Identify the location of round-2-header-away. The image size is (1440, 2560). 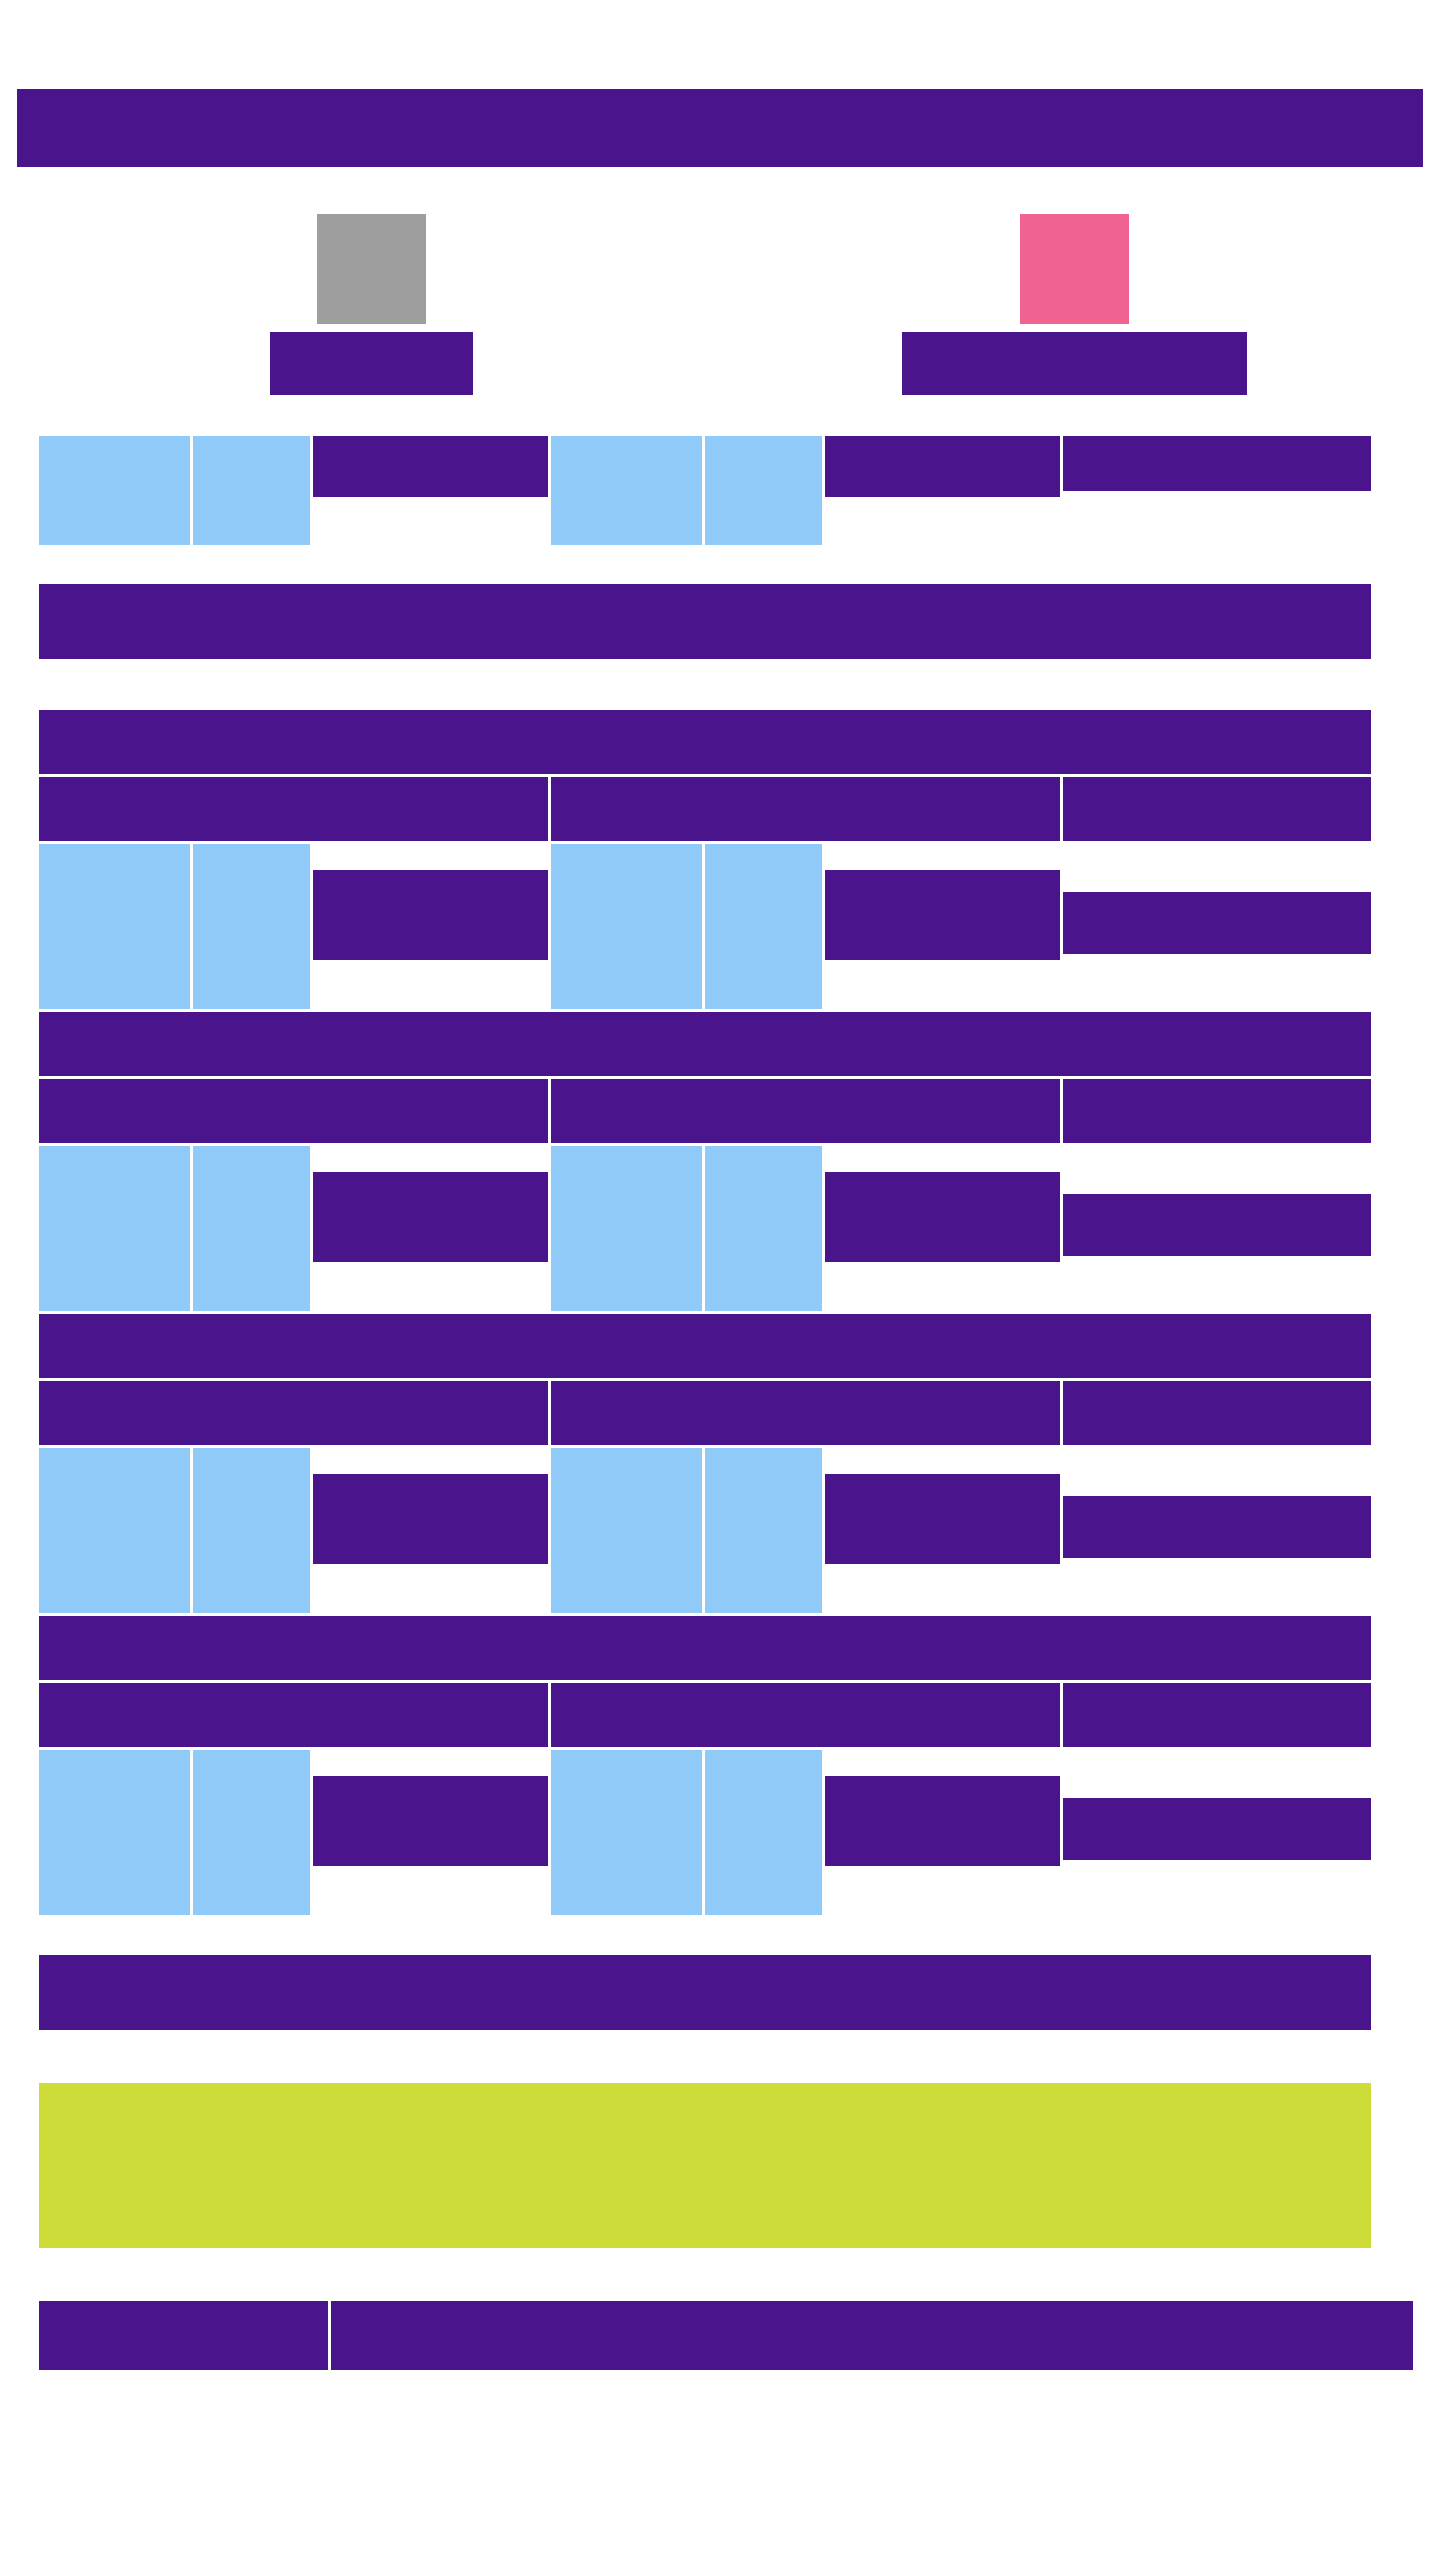
(805, 1111).